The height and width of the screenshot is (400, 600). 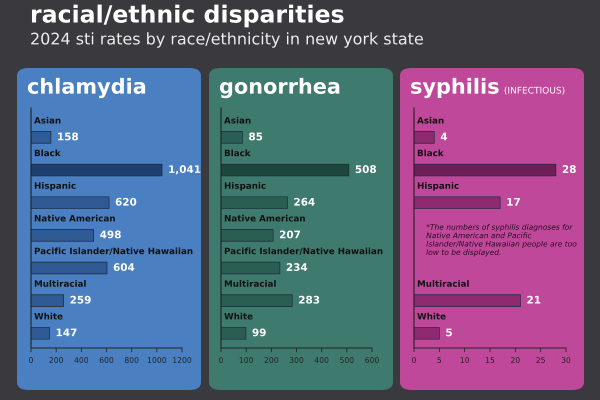 What do you see at coordinates (366, 169) in the screenshot?
I see `data-label: 508` at bounding box center [366, 169].